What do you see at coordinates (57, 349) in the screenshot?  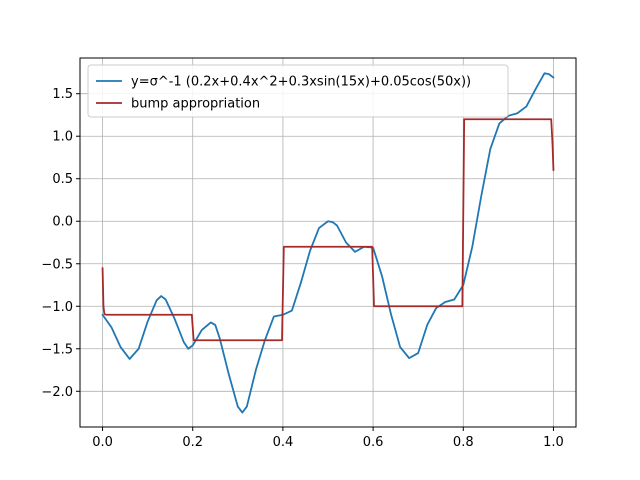 I see `y-tick-label: −1.5` at bounding box center [57, 349].